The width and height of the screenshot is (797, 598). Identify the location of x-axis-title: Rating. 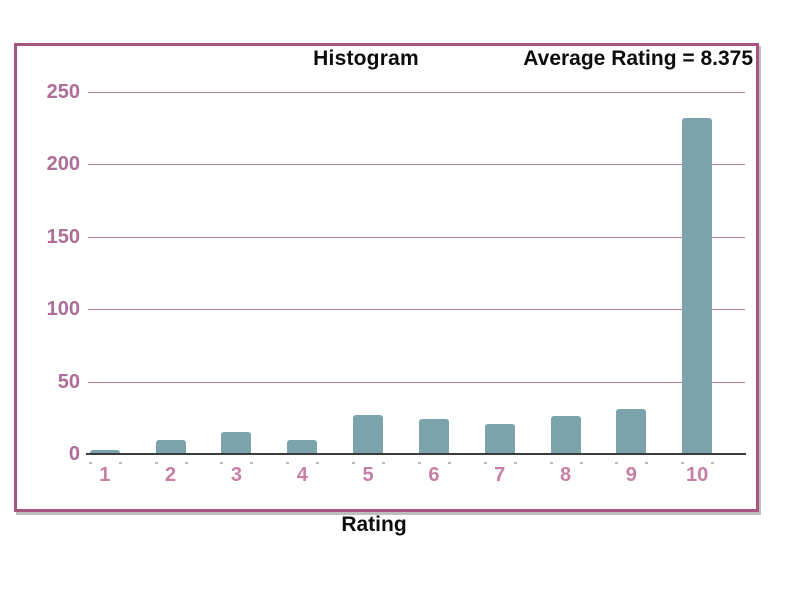
(374, 524).